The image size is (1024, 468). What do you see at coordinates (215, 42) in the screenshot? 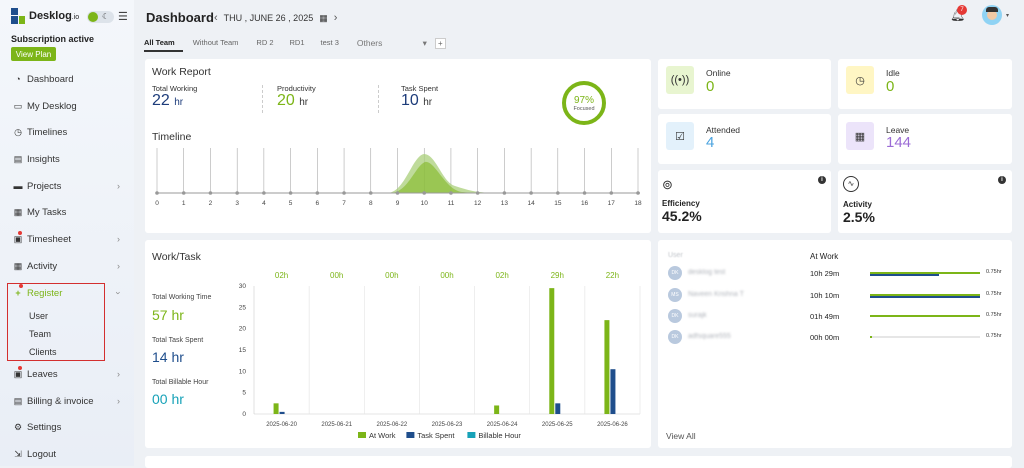
I see `tab-without-team: Without Team` at bounding box center [215, 42].